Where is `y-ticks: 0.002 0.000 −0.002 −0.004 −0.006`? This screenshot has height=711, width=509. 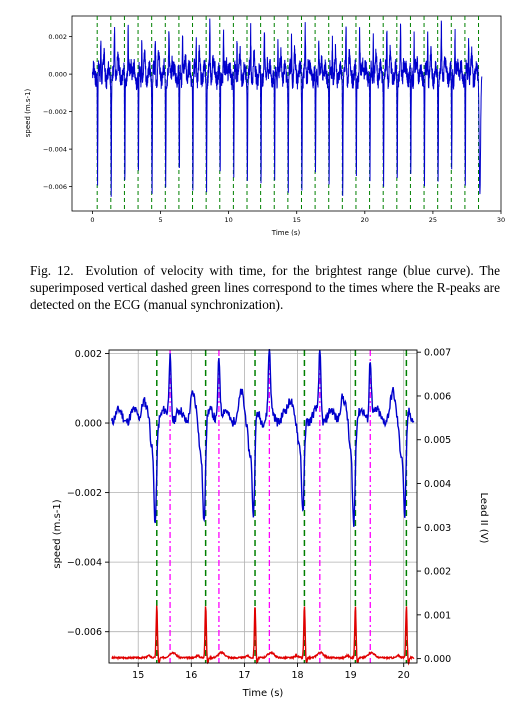
y-ticks: 0.002 0.000 −0.002 −0.004 −0.006 is located at coordinates (57, 112).